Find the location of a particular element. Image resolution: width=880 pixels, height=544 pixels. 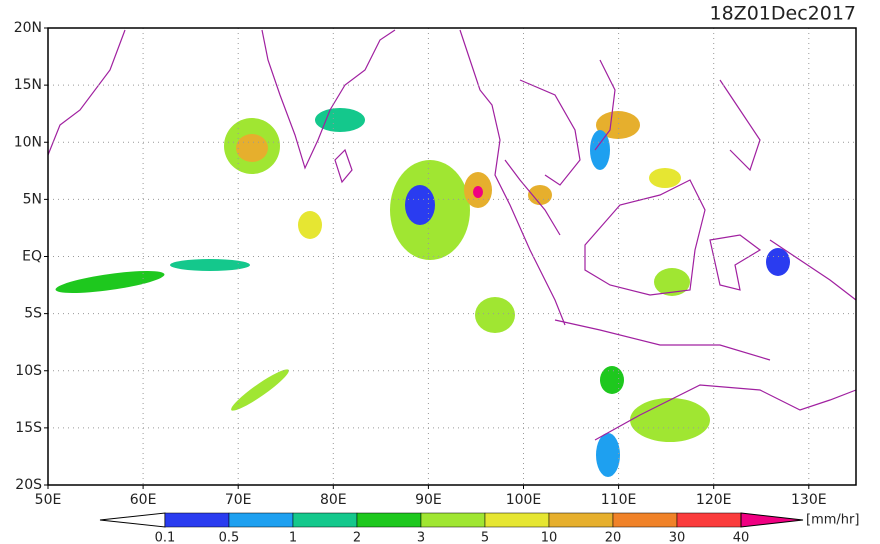

colorbar-label: 20 is located at coordinates (613, 537).